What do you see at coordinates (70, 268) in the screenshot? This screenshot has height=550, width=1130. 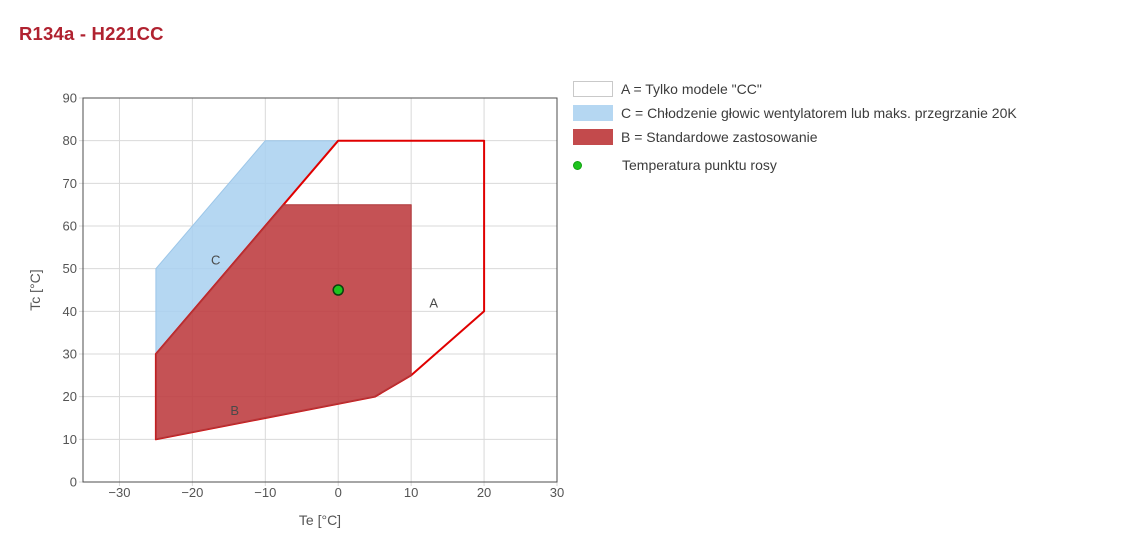 I see `y-tick-label: 50` at bounding box center [70, 268].